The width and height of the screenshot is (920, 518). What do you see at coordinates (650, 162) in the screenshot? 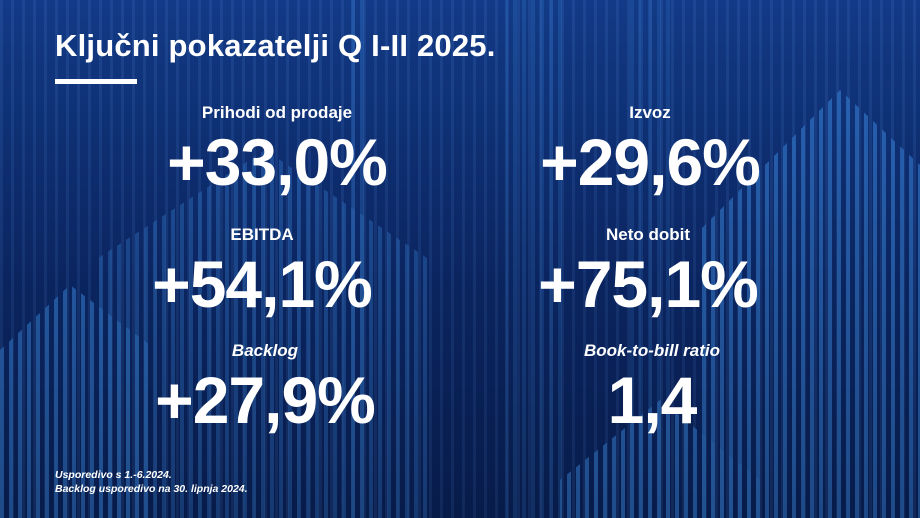
I see `metric-value: +29,6%` at bounding box center [650, 162].